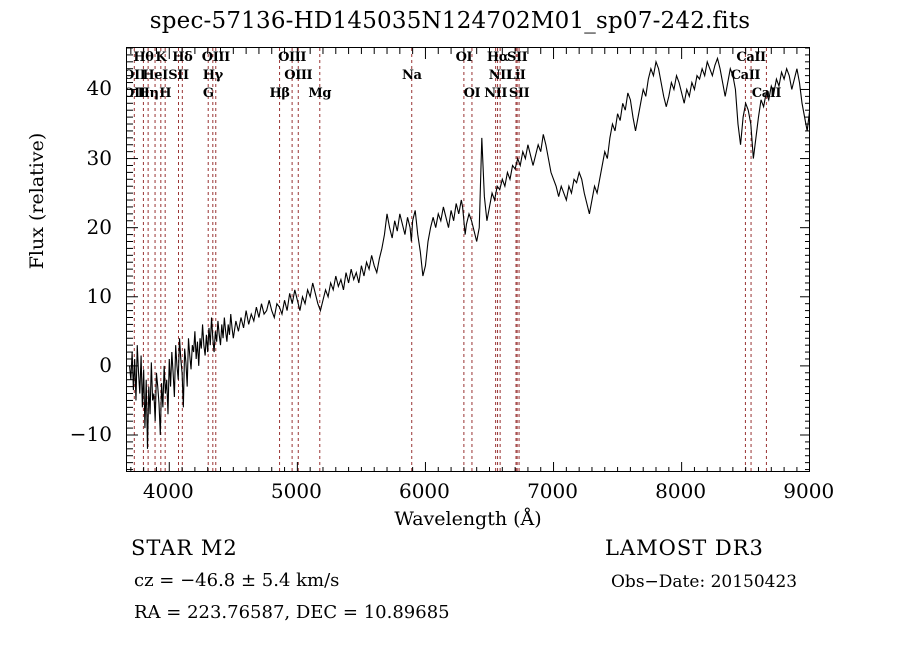  What do you see at coordinates (809, 491) in the screenshot?
I see `x-tick-label: 9000` at bounding box center [809, 491].